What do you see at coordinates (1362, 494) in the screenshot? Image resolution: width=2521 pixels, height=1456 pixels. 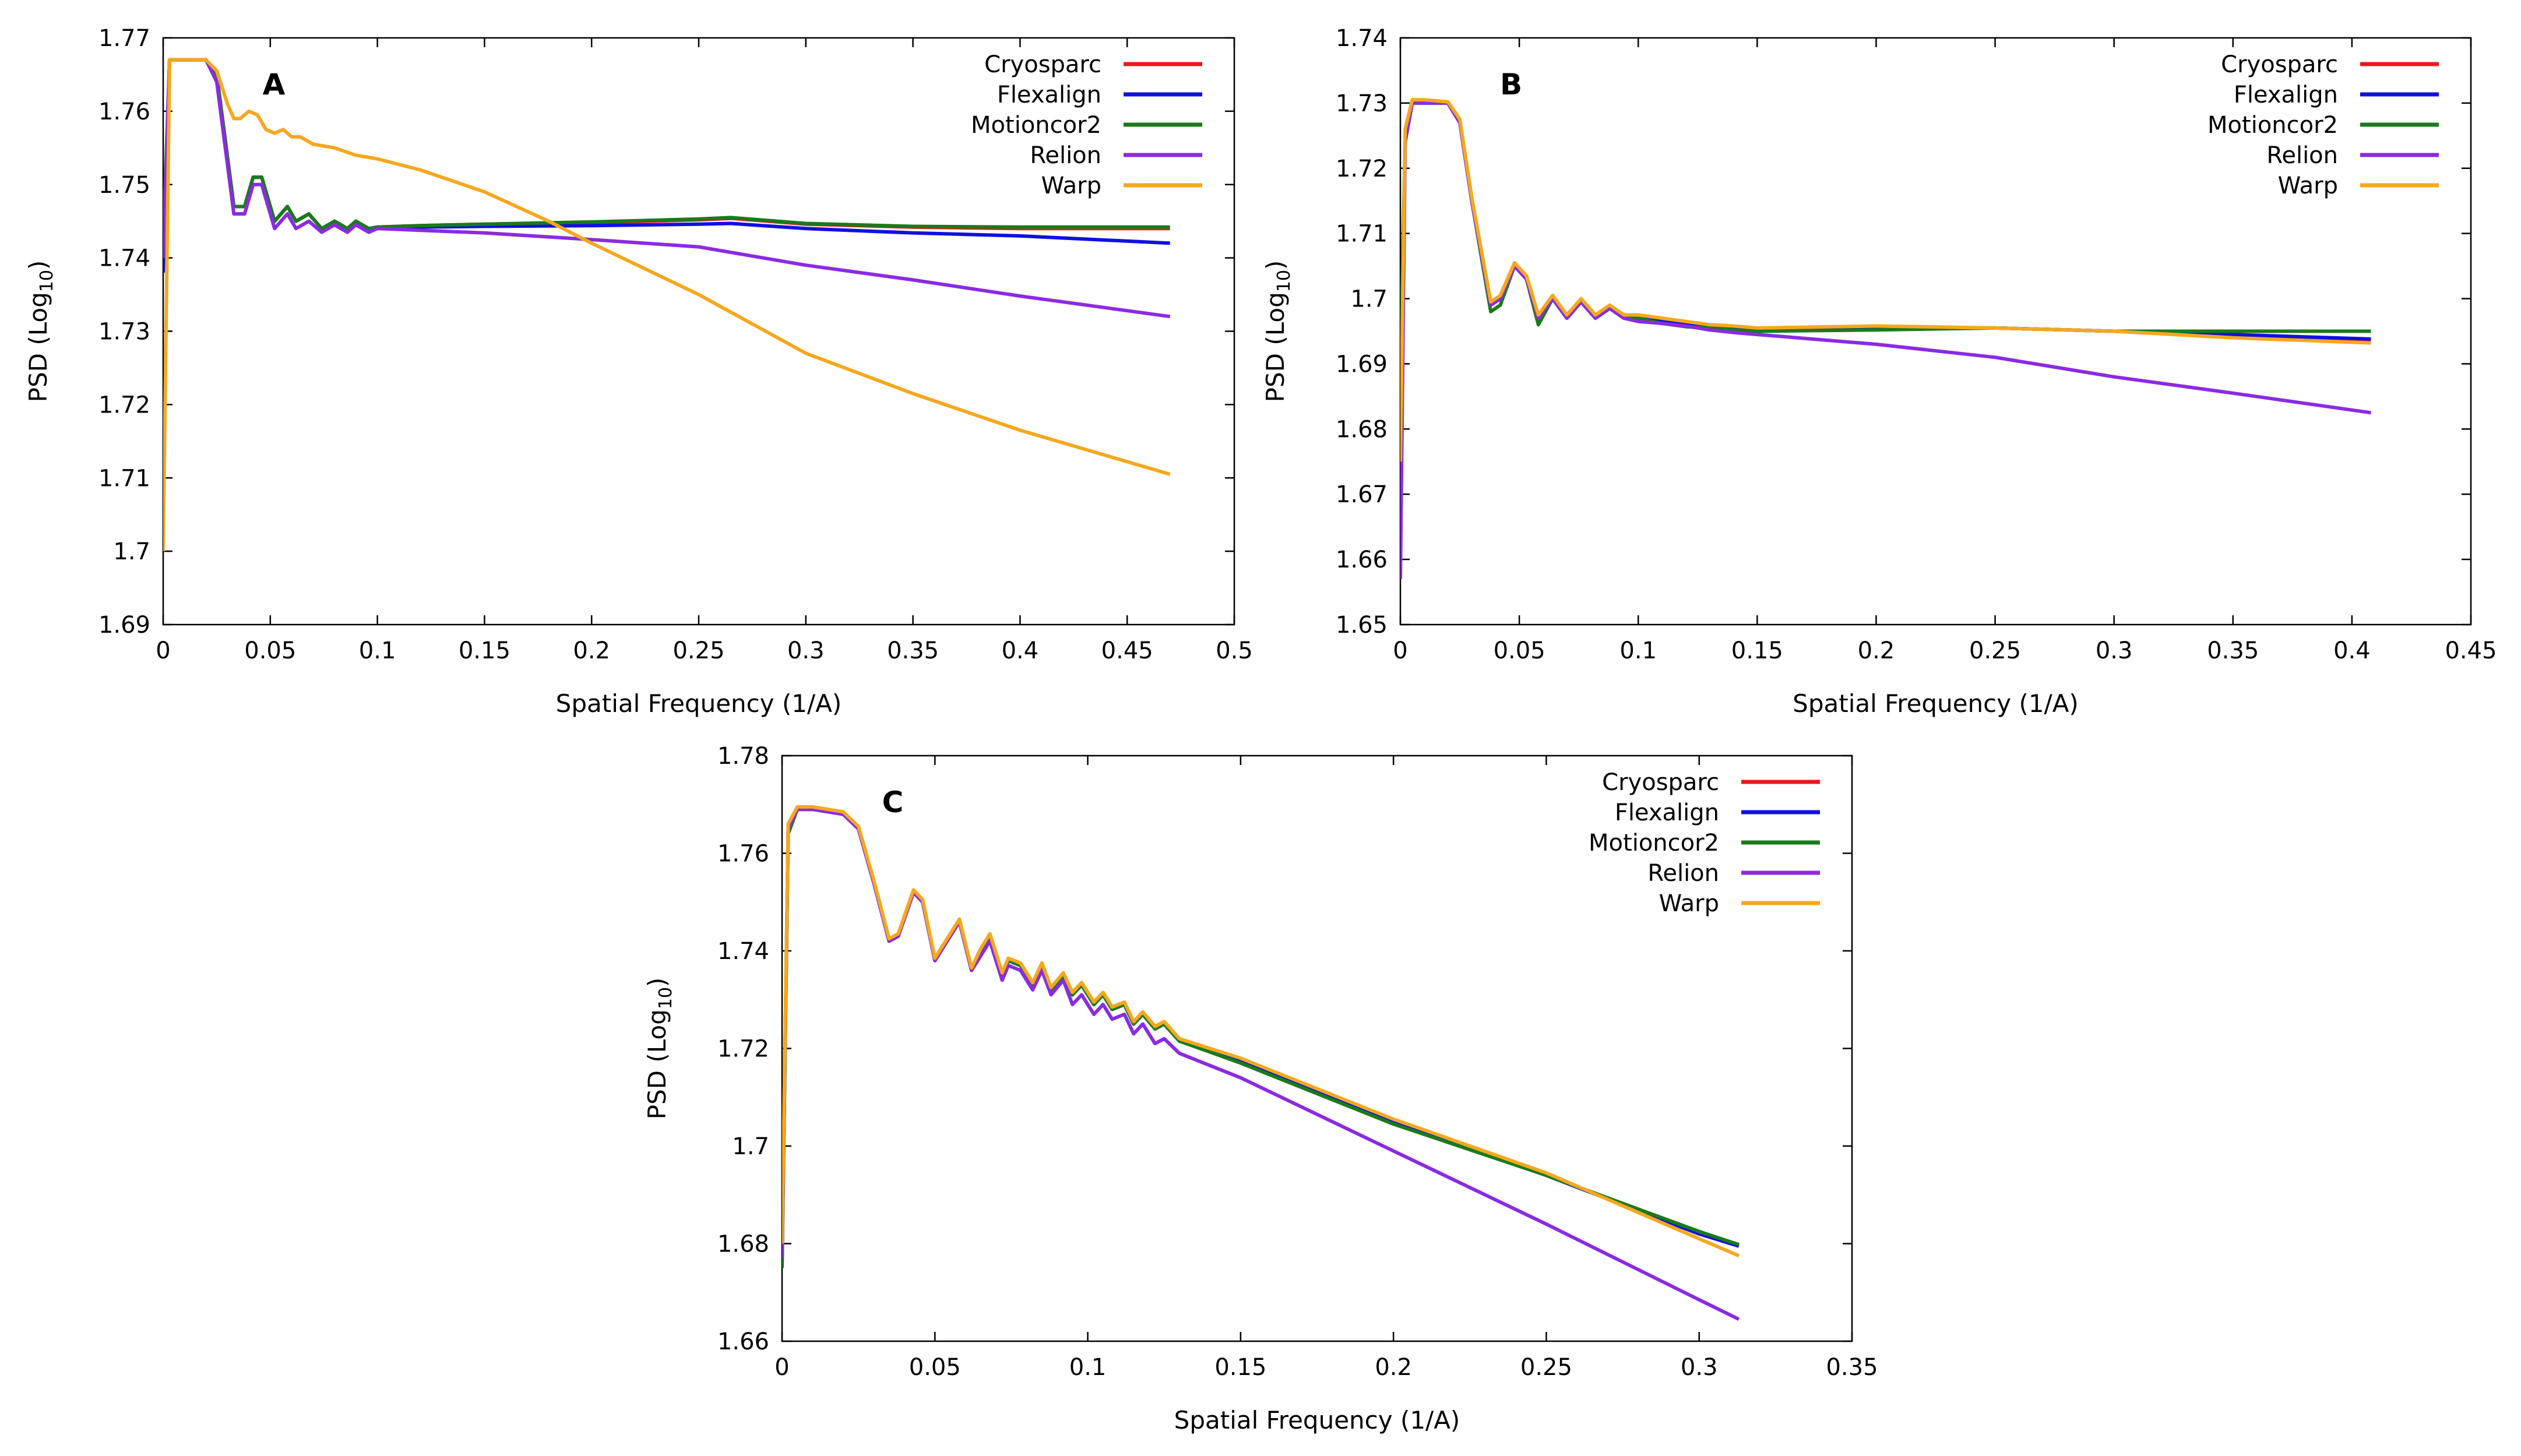 I see `y-tick-label: 1.67` at bounding box center [1362, 494].